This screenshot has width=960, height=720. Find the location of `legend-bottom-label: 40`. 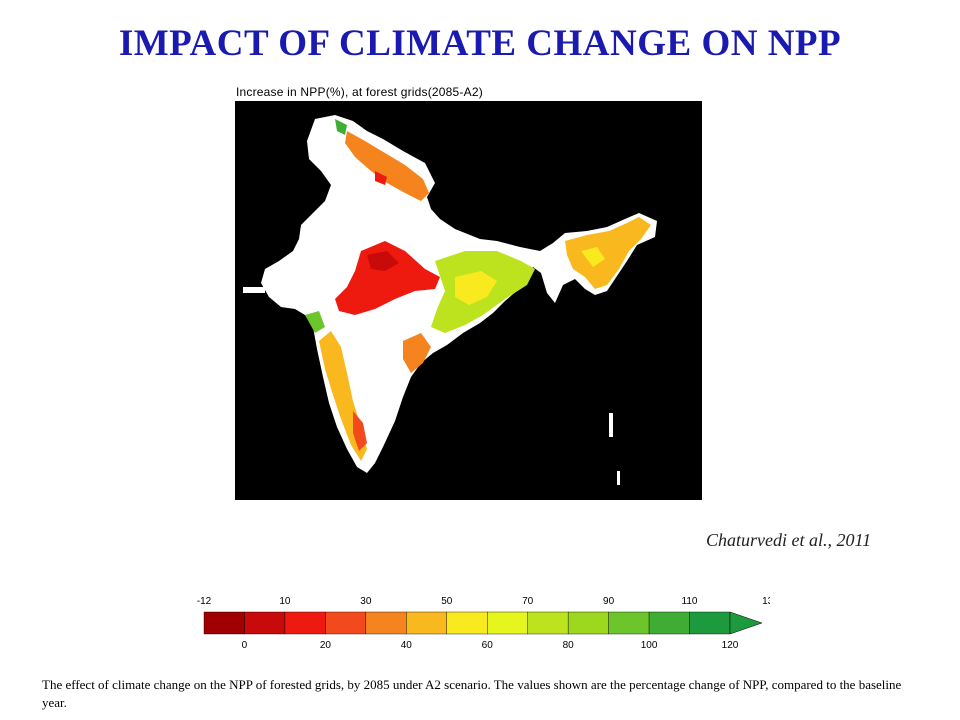

legend-bottom-label: 40 is located at coordinates (407, 645).